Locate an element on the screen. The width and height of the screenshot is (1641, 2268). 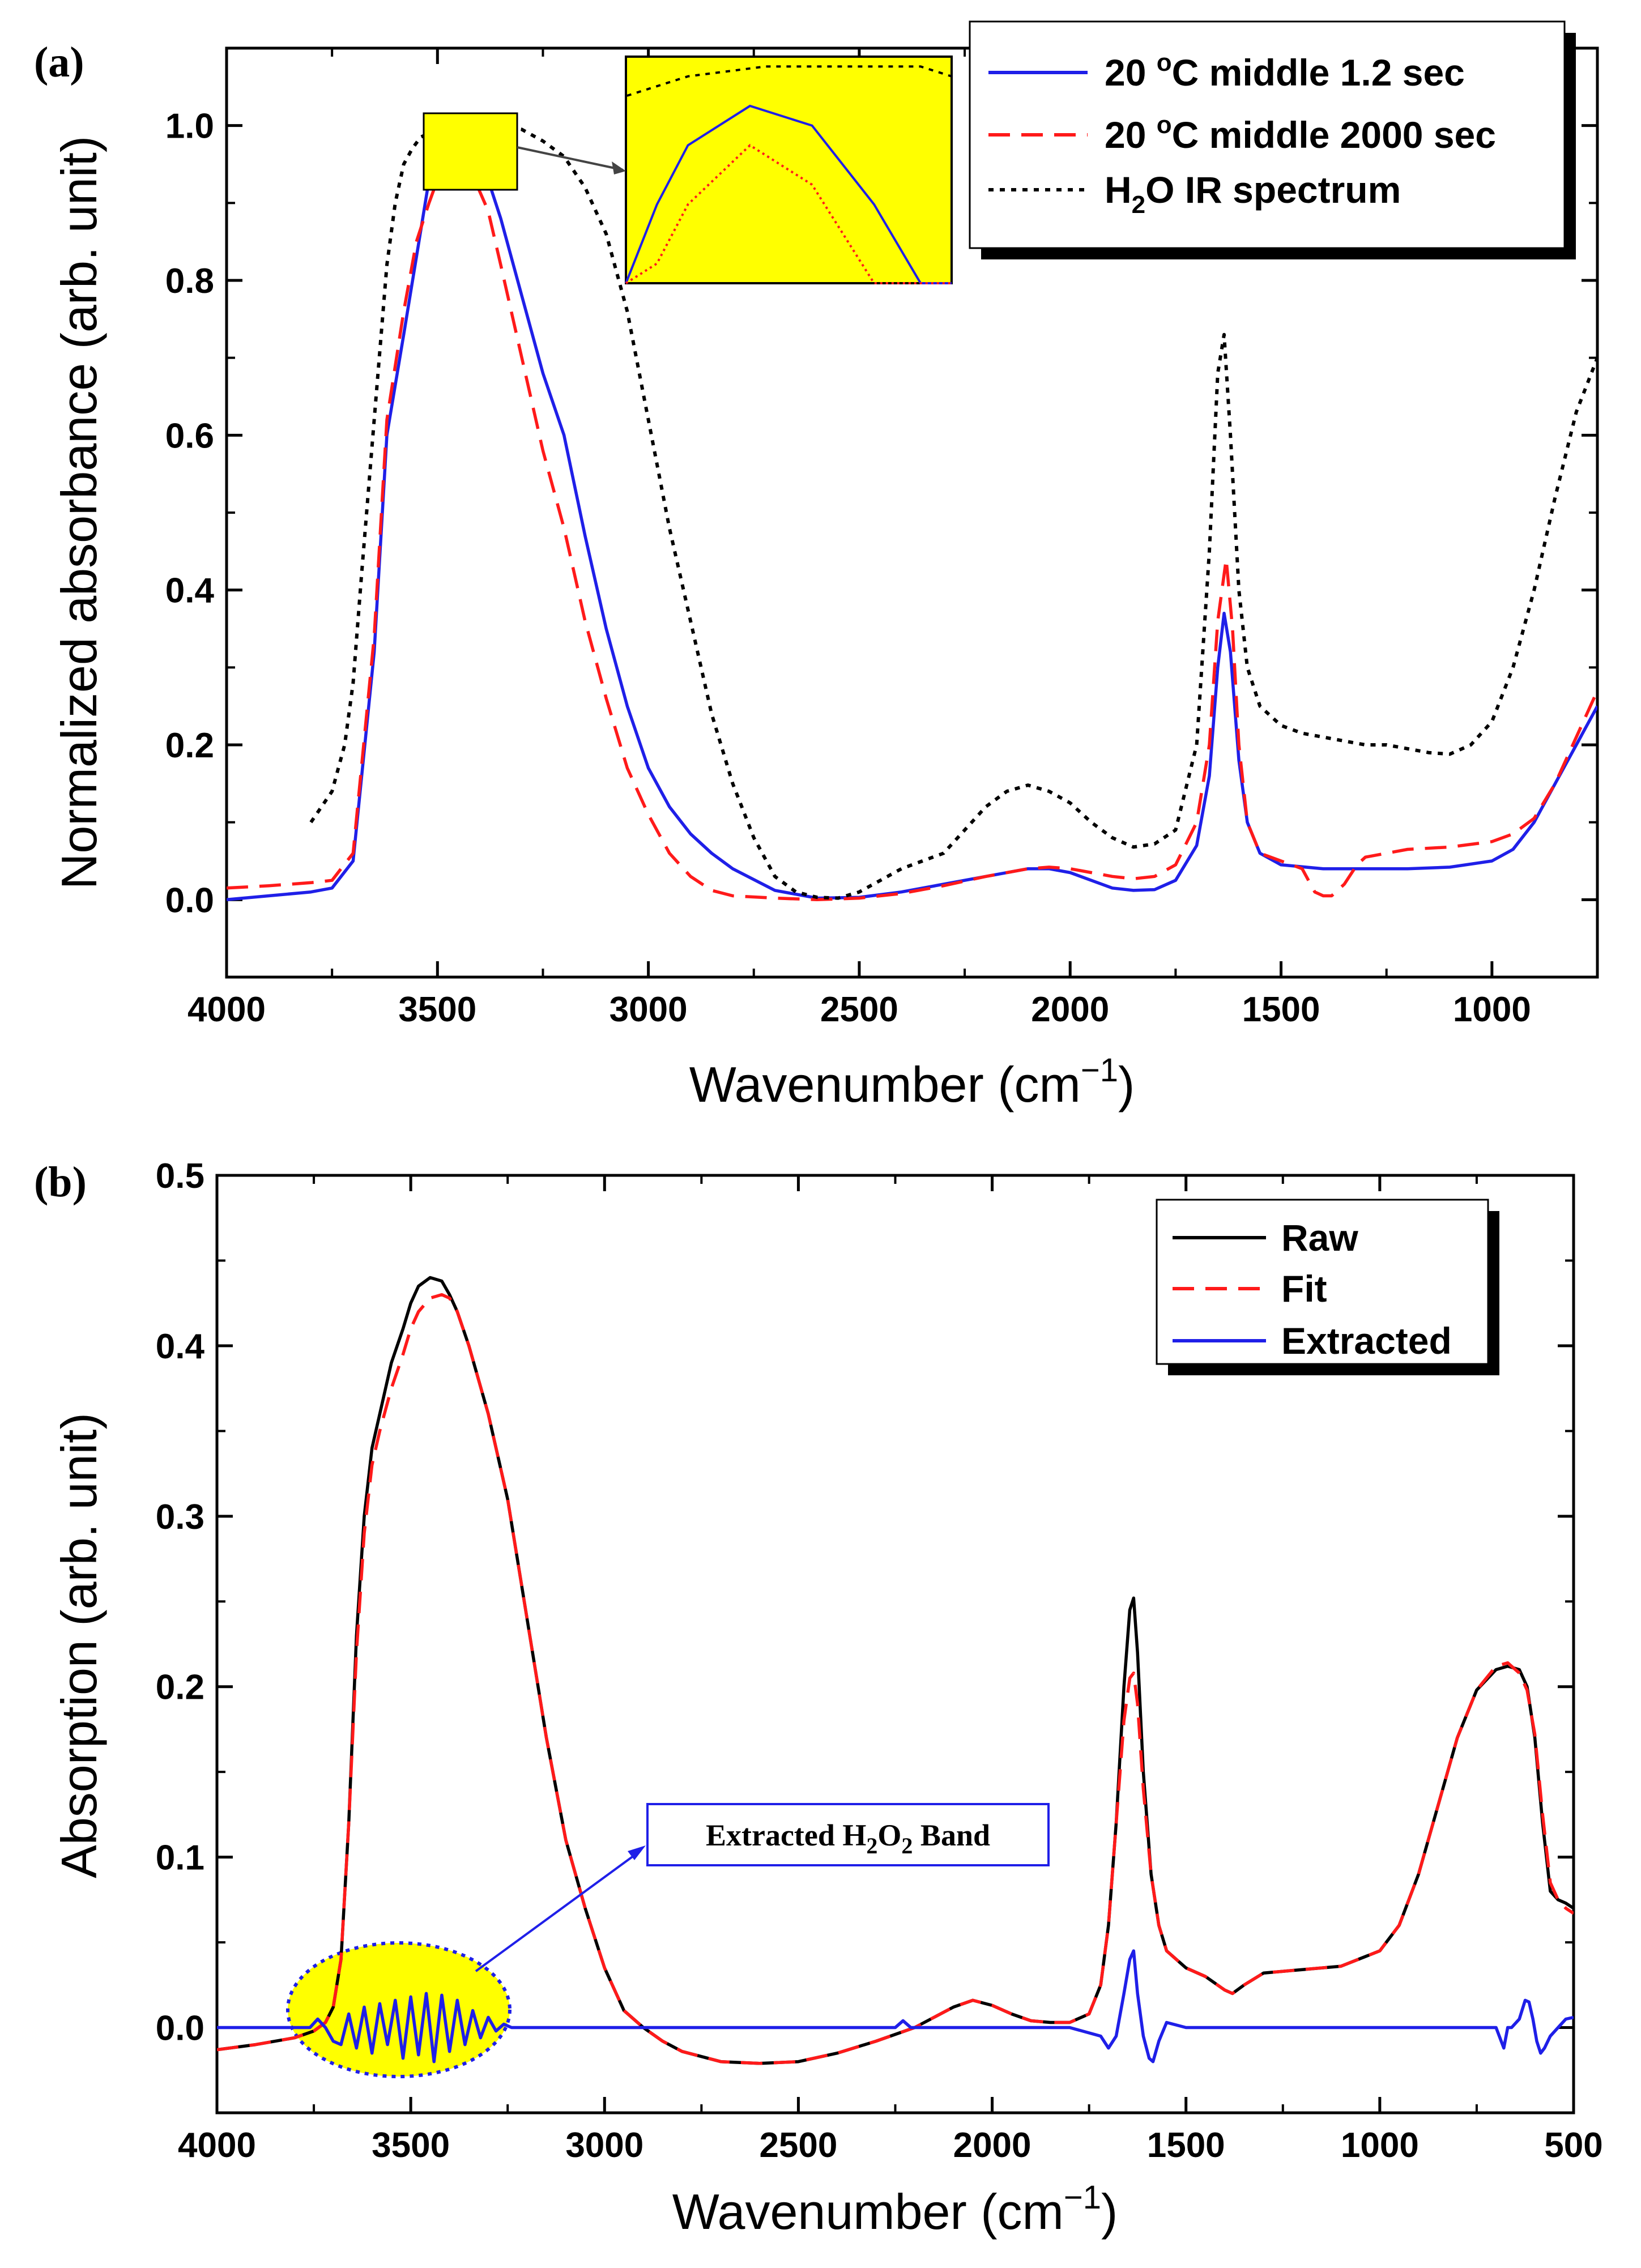
series-extracted is located at coordinates (895, 2007).